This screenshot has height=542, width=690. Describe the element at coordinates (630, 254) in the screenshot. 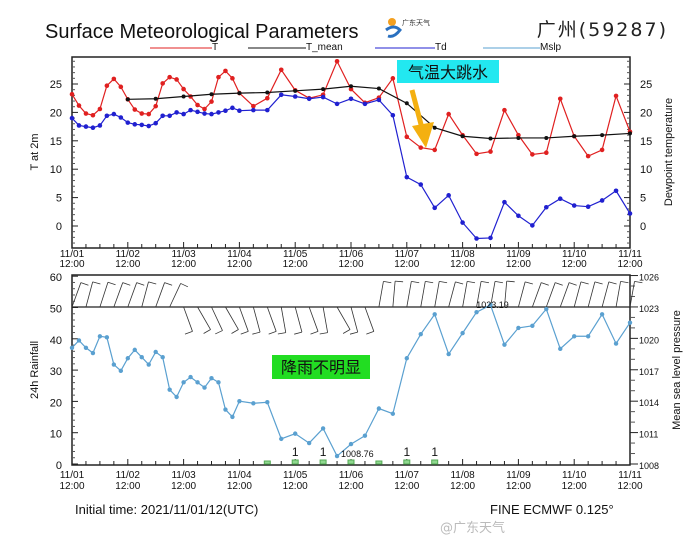

I see `x-tick-label-date: 11/11` at that location.